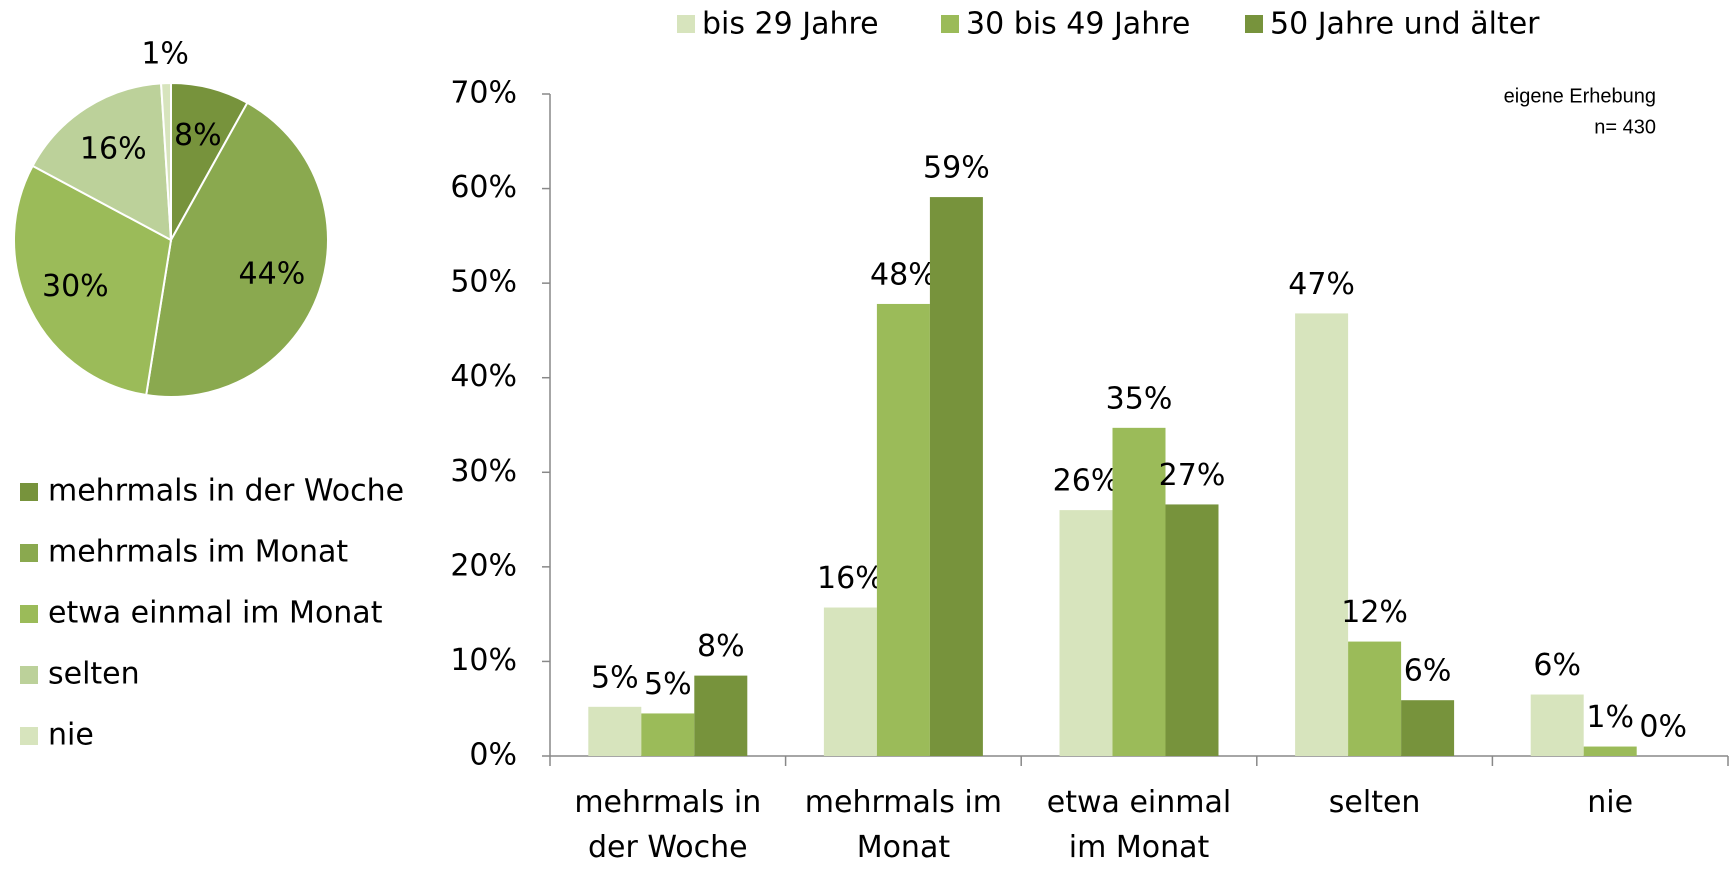 The width and height of the screenshot is (1731, 870). I want to click on value-label: 59%, so click(956, 168).